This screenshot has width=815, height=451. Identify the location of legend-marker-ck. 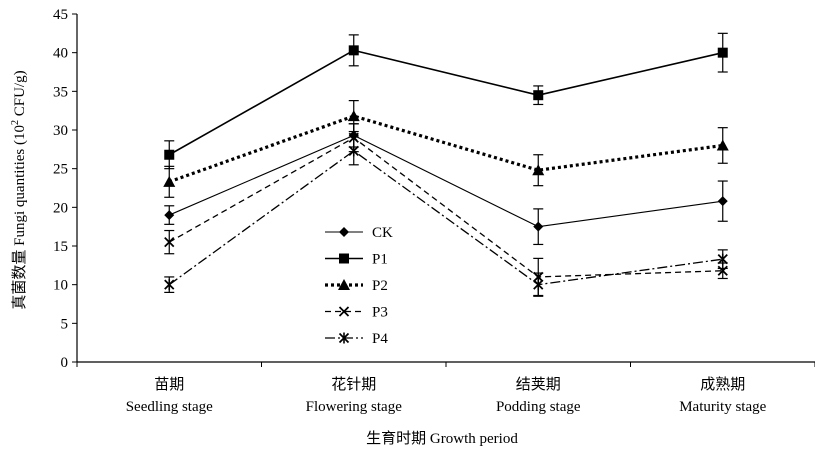
(344, 232).